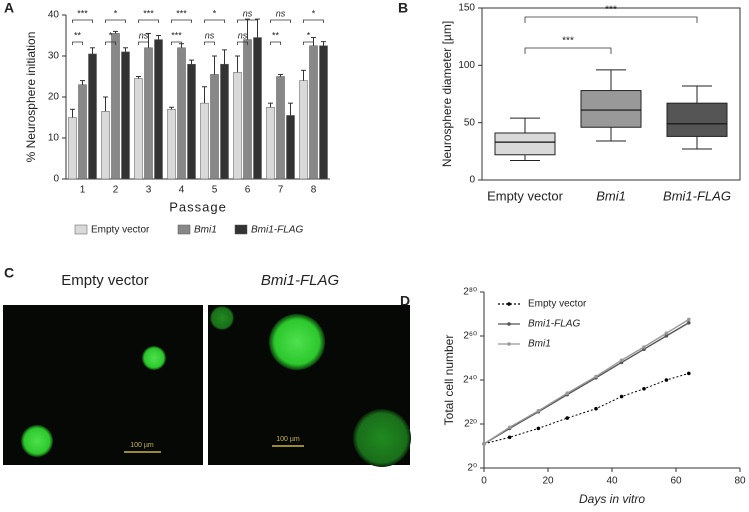  Describe the element at coordinates (116, 190) in the screenshot. I see `x-tick-label: 2` at that location.